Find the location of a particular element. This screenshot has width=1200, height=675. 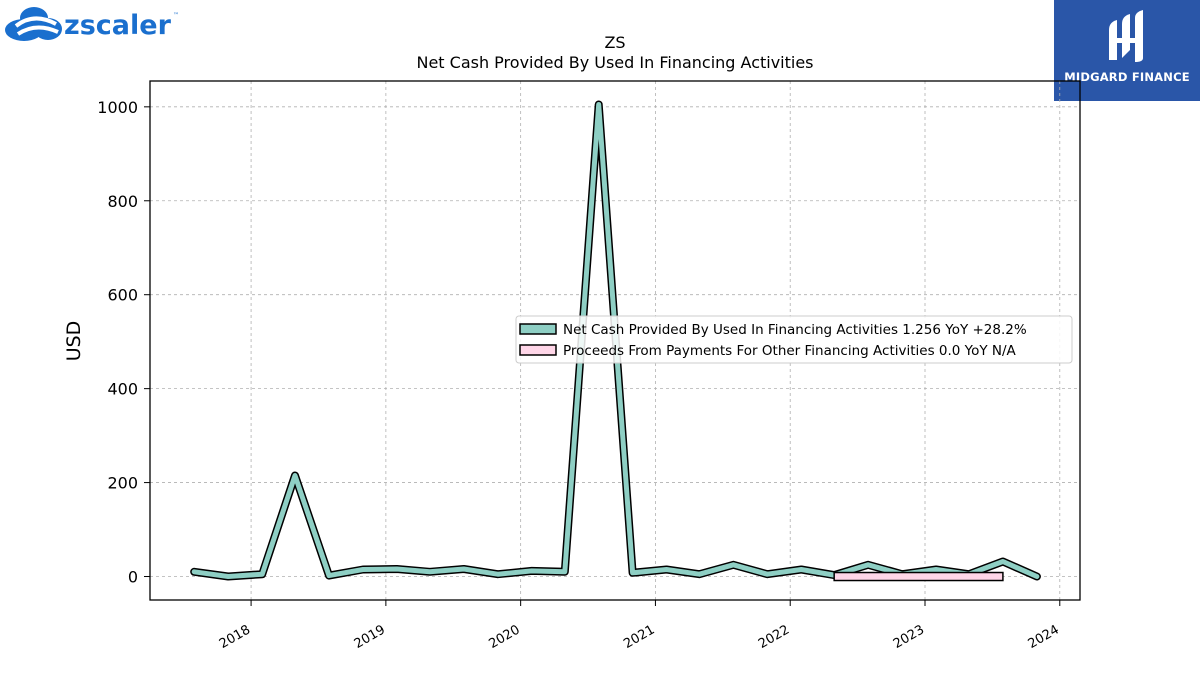

zscaler-wordmark: zscaler is located at coordinates (118, 25).